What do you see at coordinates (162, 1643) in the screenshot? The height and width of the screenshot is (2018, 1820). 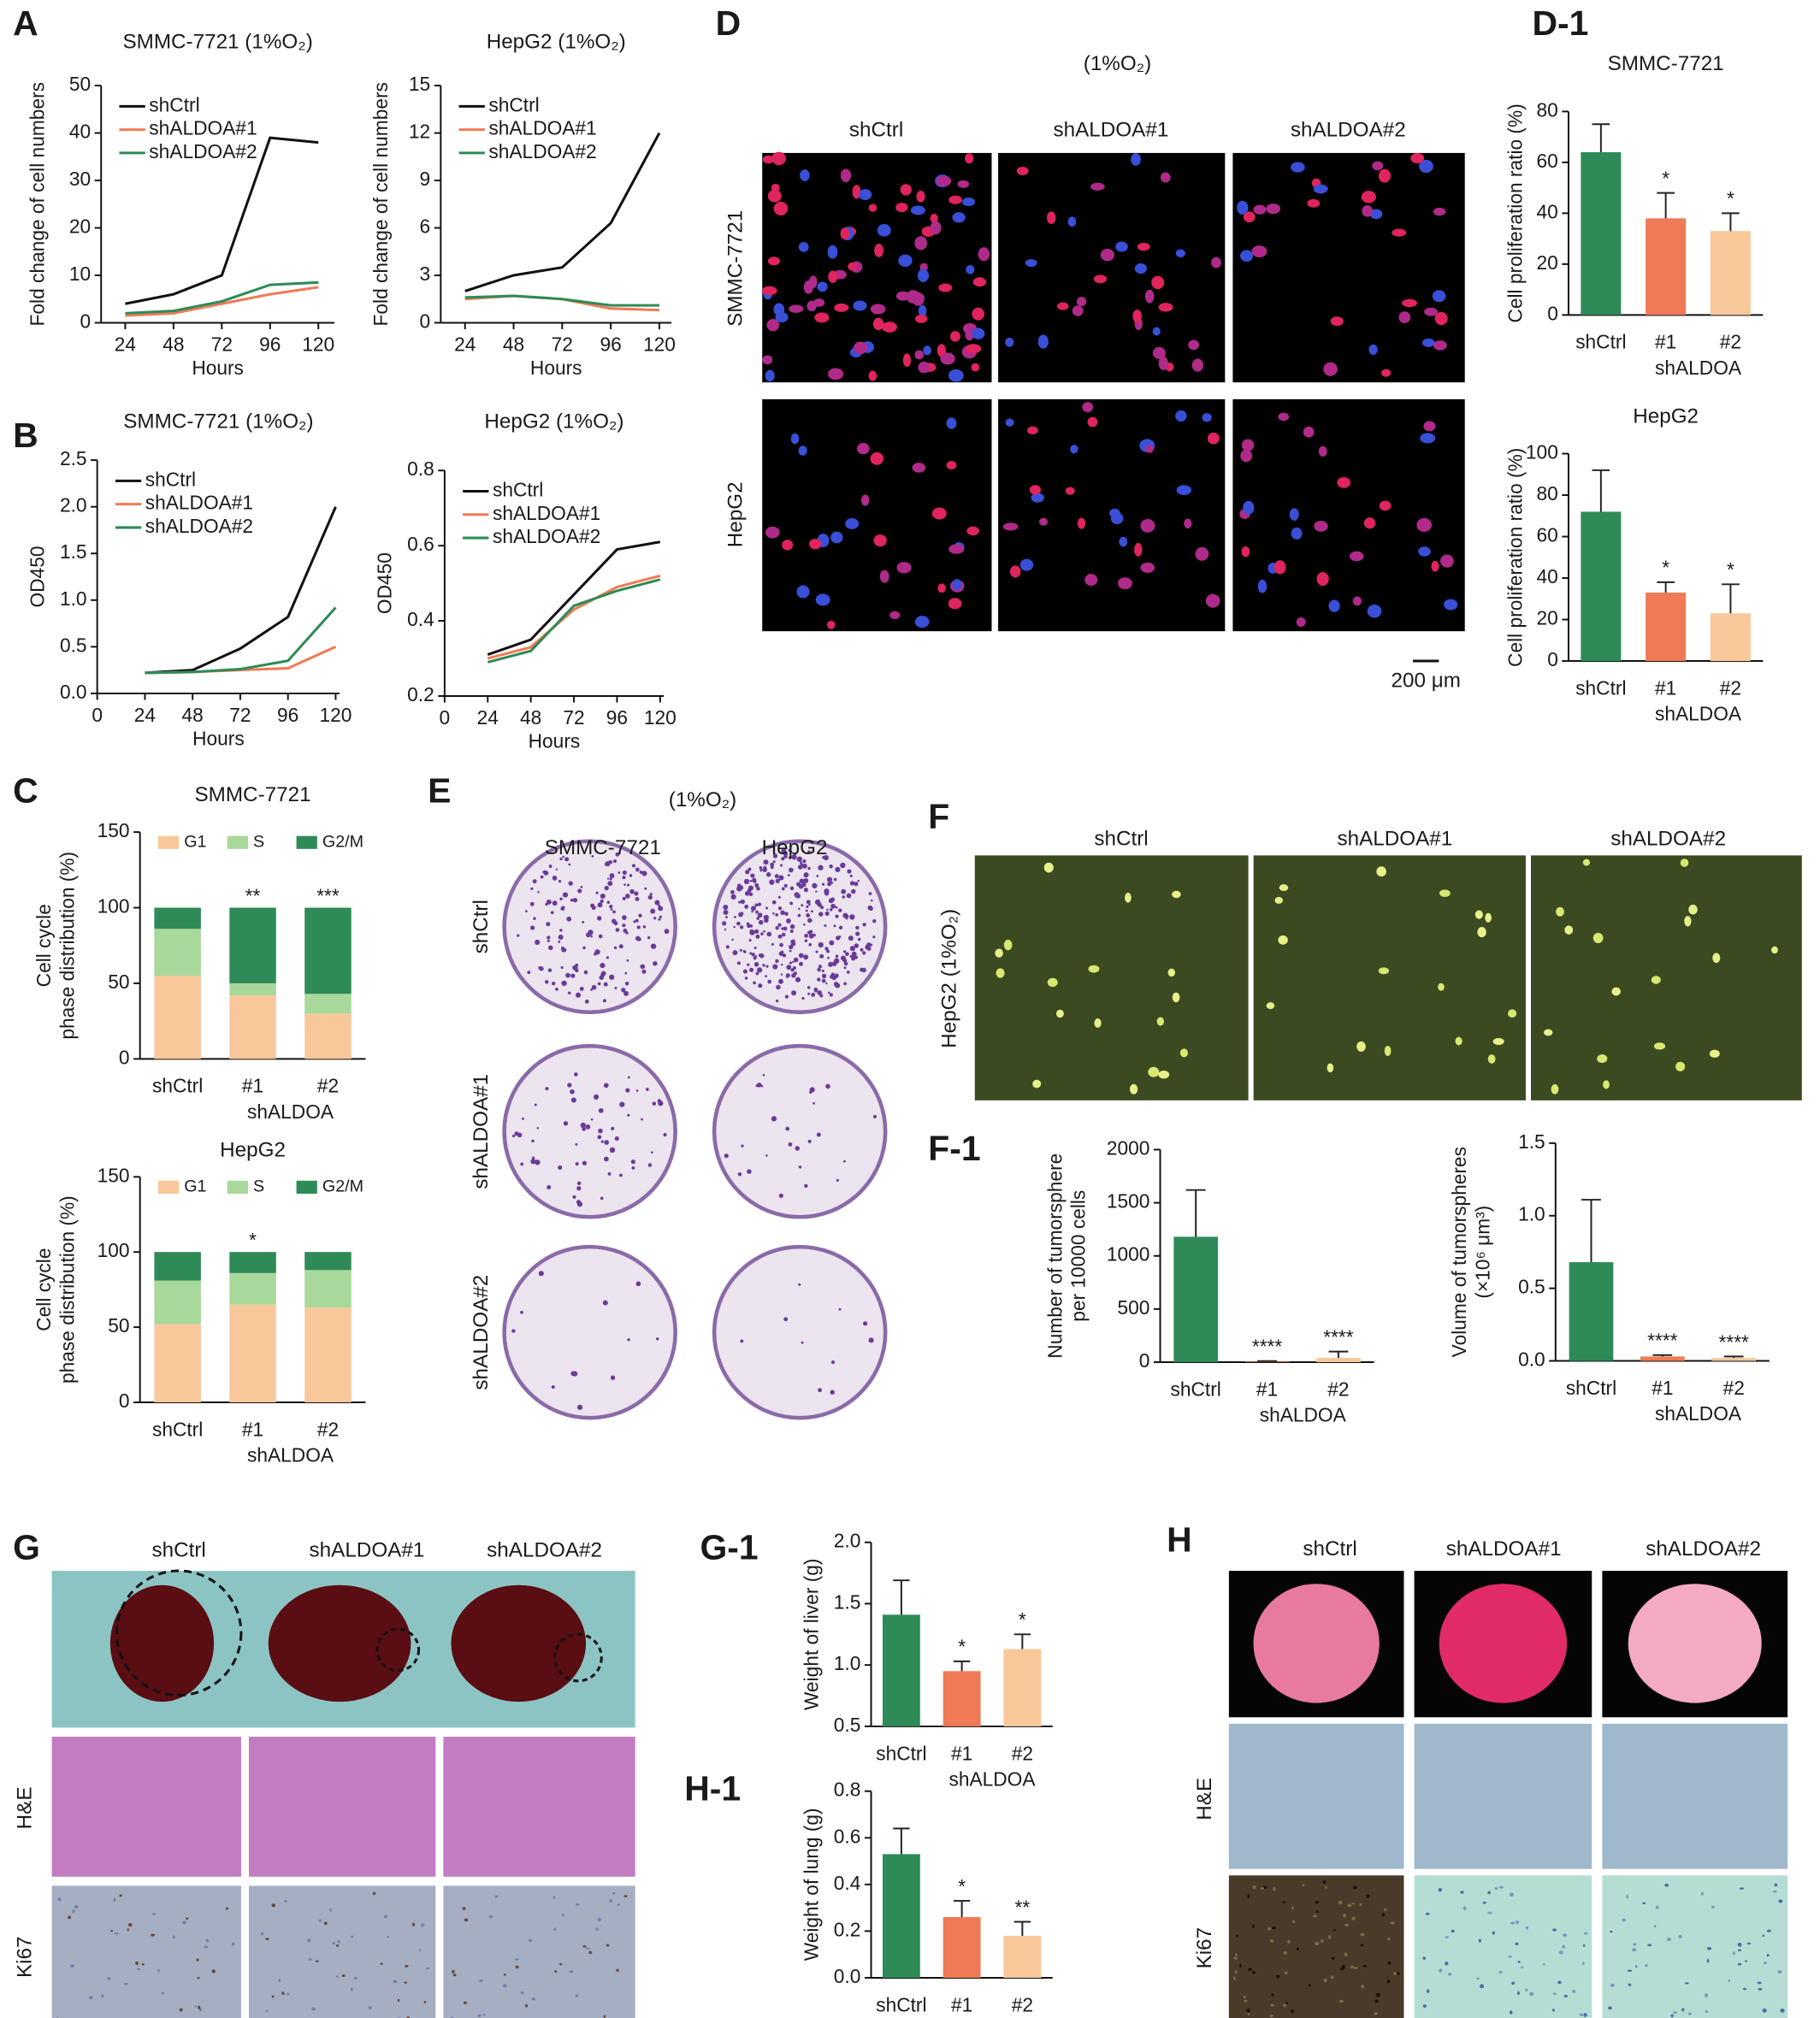 I see `liver` at bounding box center [162, 1643].